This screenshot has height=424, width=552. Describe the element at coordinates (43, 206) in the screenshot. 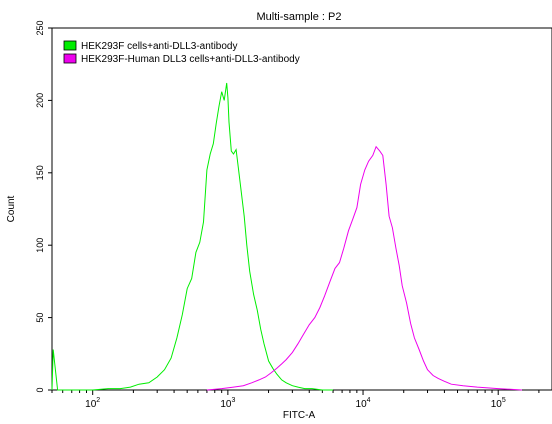

I see `y-axis: 0 50 100 150 200 250` at that location.